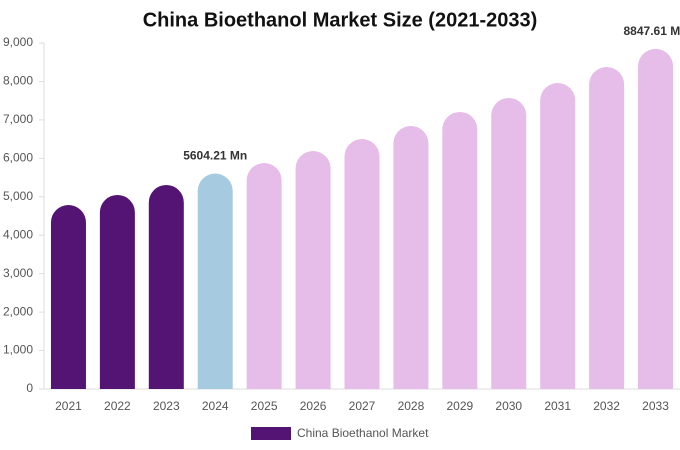 The width and height of the screenshot is (680, 450). Describe the element at coordinates (508, 406) in the screenshot. I see `x-tick-label: 2030` at that location.